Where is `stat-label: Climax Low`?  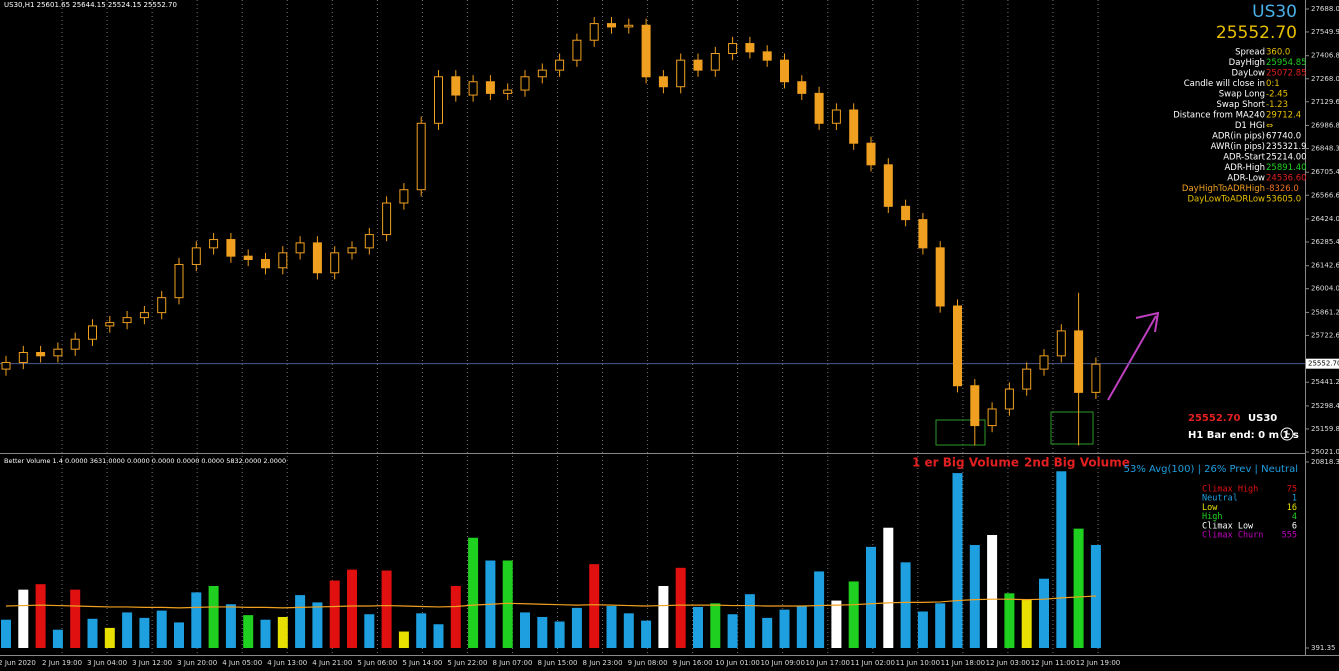 stat-label: Climax Low is located at coordinates (1228, 526).